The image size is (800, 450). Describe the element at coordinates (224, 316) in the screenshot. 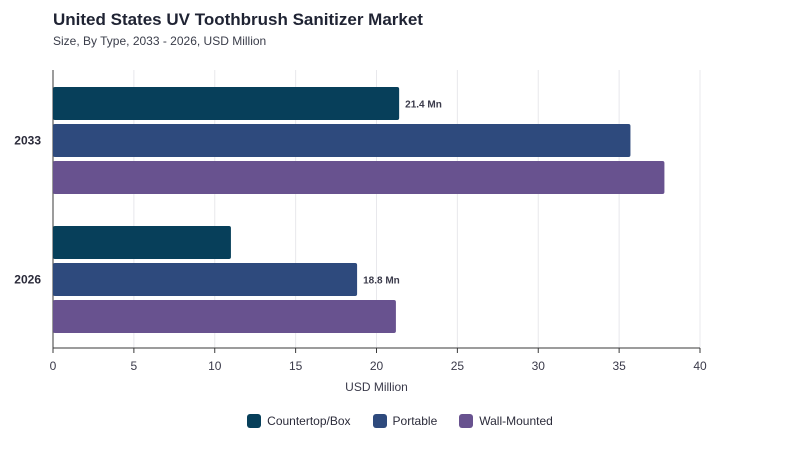

I see `bar-2026-wall-mounted` at that location.